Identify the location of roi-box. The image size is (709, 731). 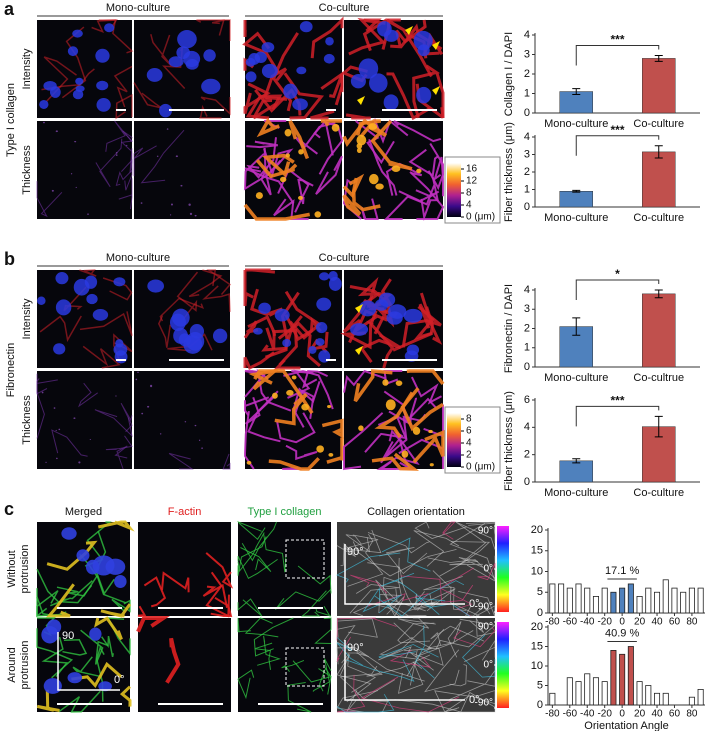
(305, 559).